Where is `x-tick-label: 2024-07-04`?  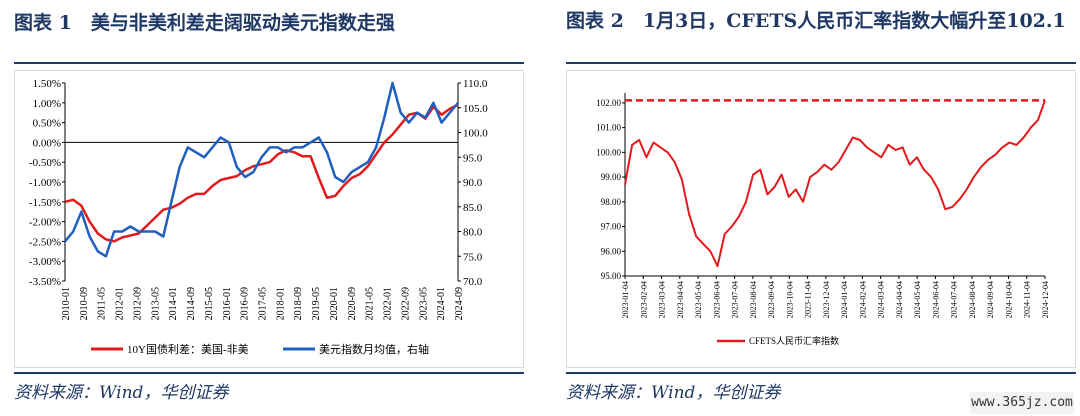 x-tick-label: 2024-07-04 is located at coordinates (954, 299).